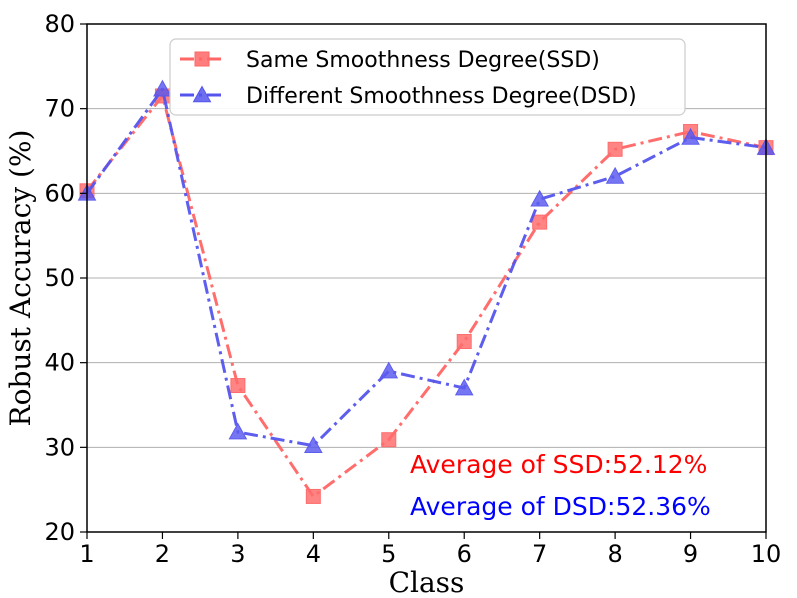 The width and height of the screenshot is (797, 598). What do you see at coordinates (59, 447) in the screenshot?
I see `y-tick-label-30: 30` at bounding box center [59, 447].